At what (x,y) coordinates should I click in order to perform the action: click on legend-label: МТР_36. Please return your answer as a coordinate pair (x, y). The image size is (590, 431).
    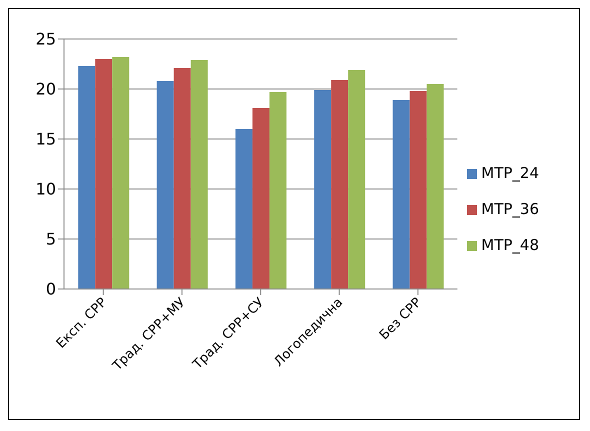
    Looking at the image, I should click on (510, 209).